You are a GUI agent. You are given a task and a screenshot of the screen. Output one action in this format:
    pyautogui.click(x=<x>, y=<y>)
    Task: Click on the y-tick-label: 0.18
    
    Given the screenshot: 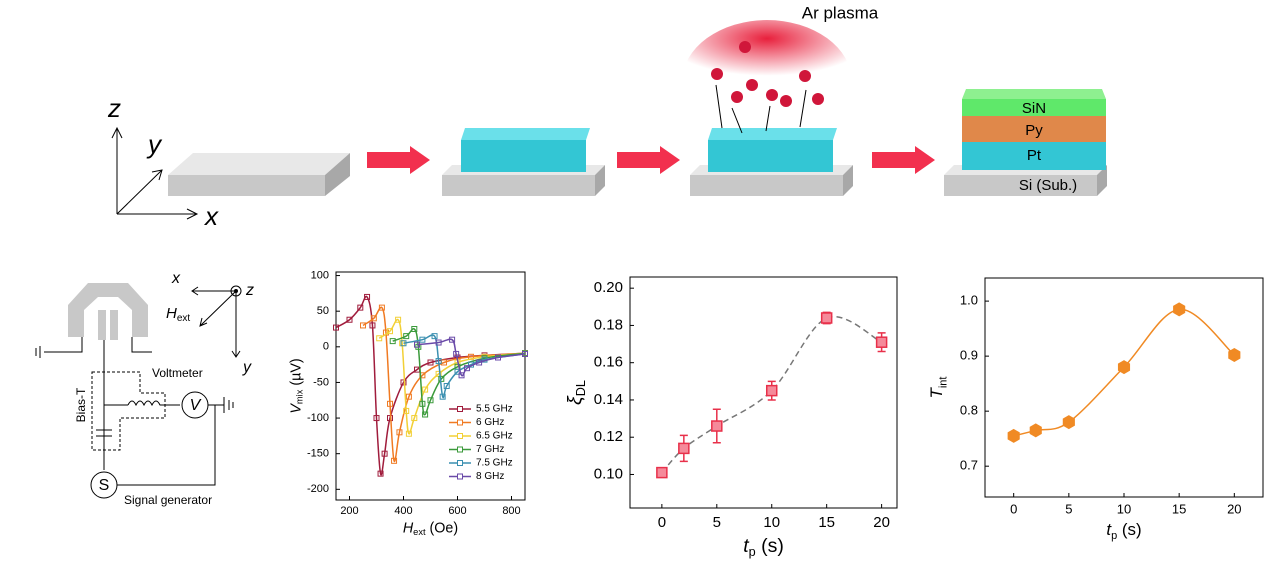 What is the action you would take?
    pyautogui.click(x=608, y=324)
    